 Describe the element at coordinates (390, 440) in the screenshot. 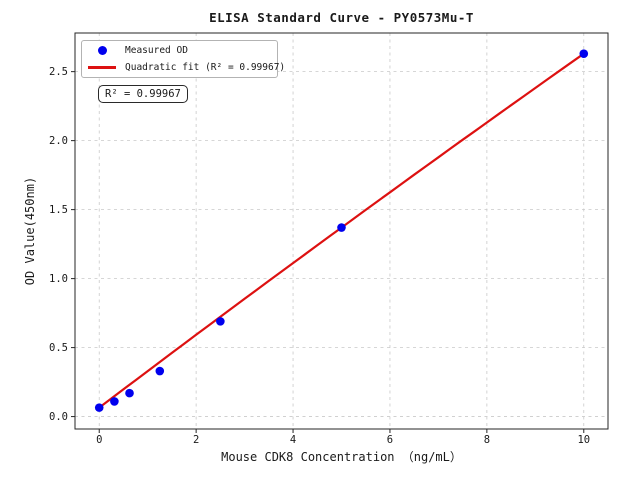

I see `x-tick-label: 6` at that location.